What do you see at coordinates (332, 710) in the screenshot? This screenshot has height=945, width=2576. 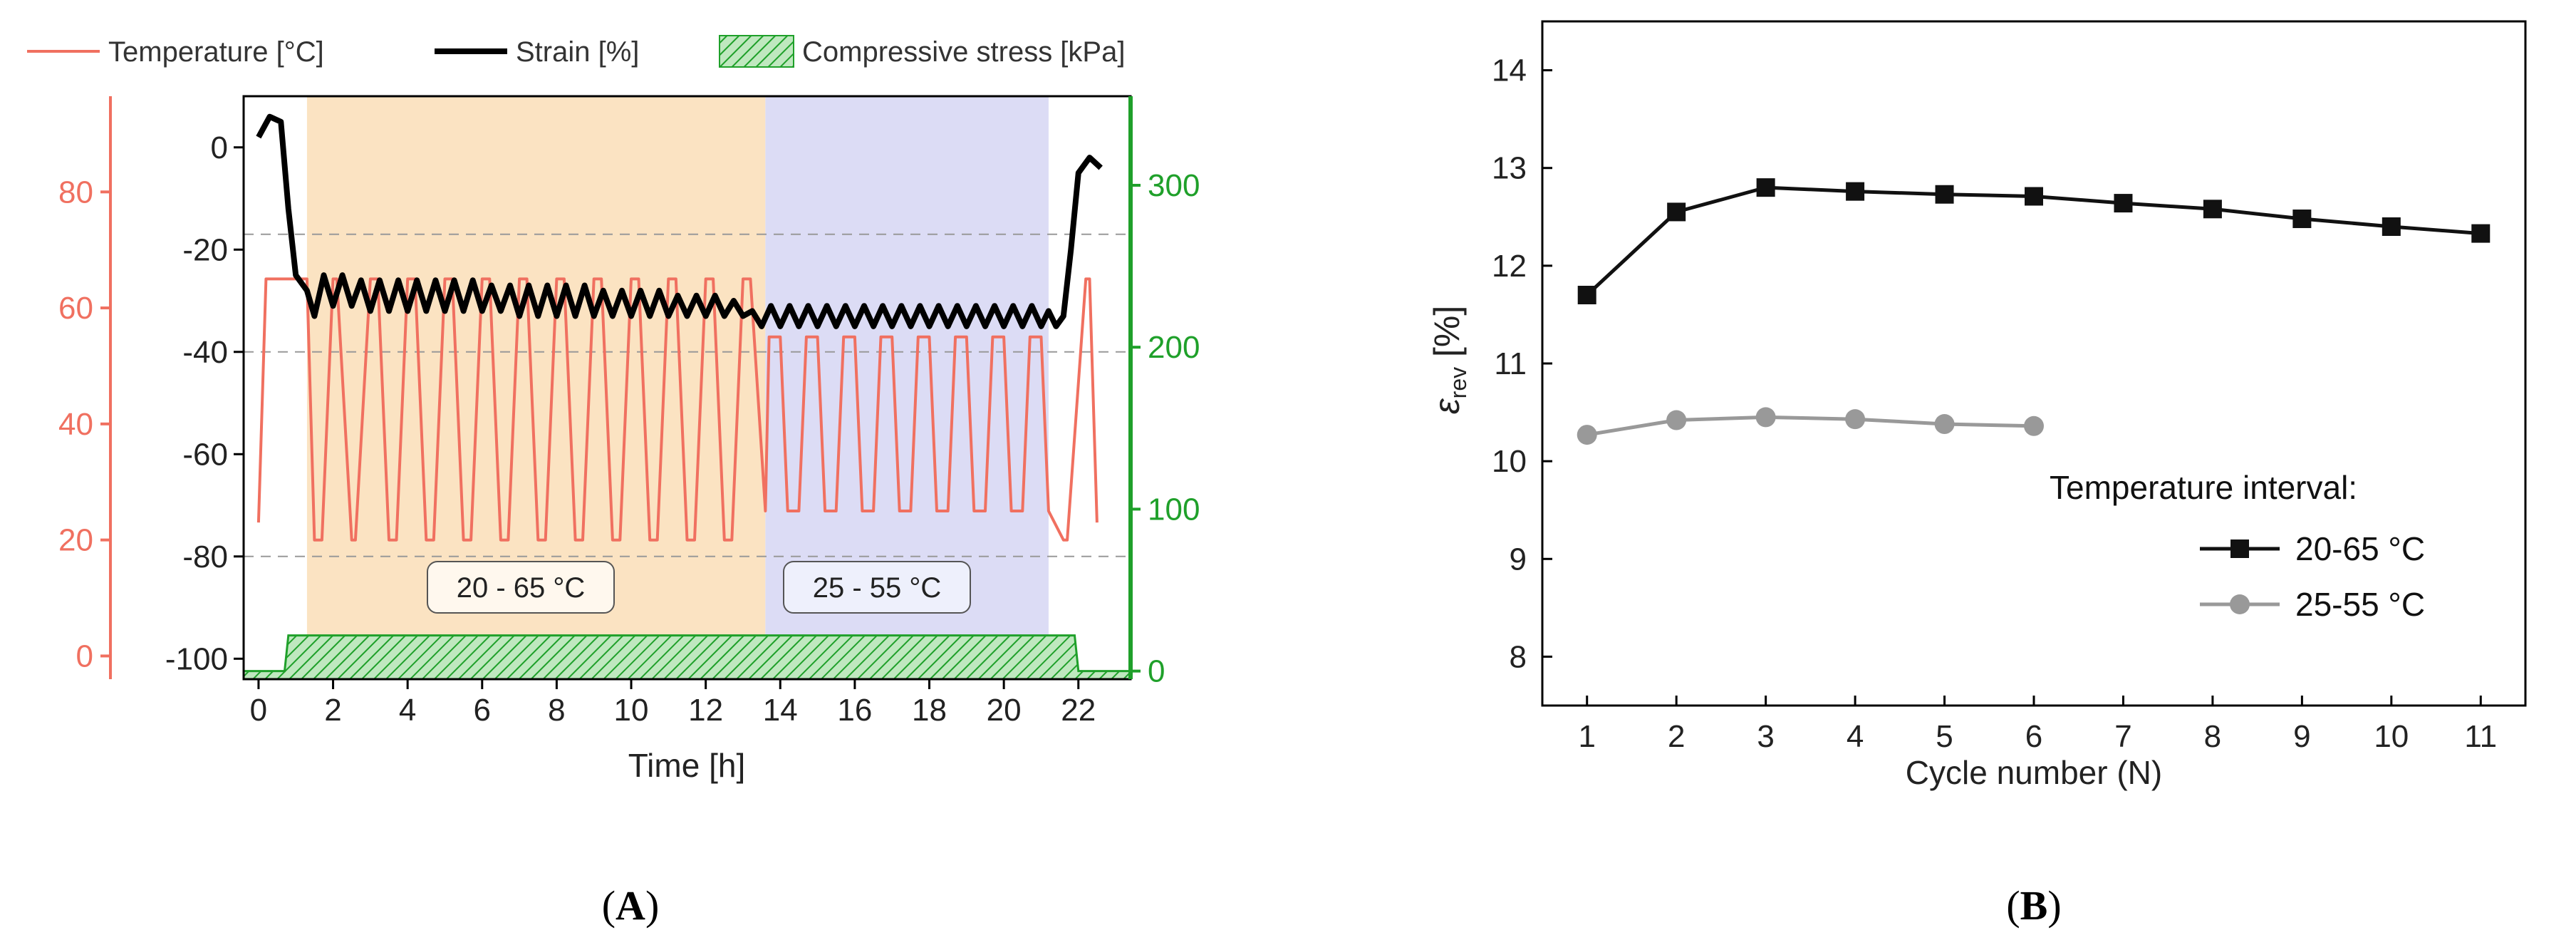 I see `x-tick-label-a: 2` at bounding box center [332, 710].